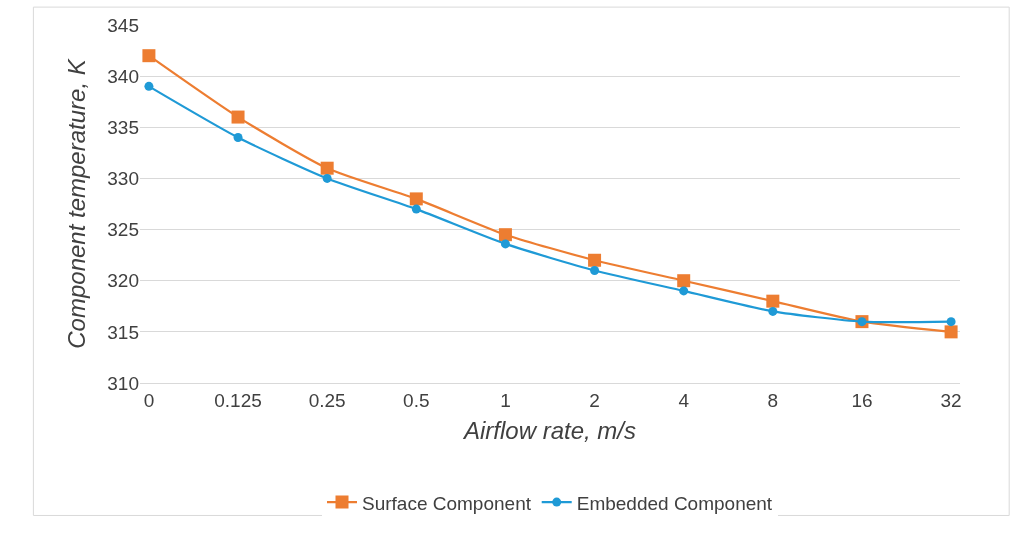 Image resolution: width=1010 pixels, height=533 pixels. Describe the element at coordinates (238, 400) in the screenshot. I see `x-tick-label: 0.125` at that location.